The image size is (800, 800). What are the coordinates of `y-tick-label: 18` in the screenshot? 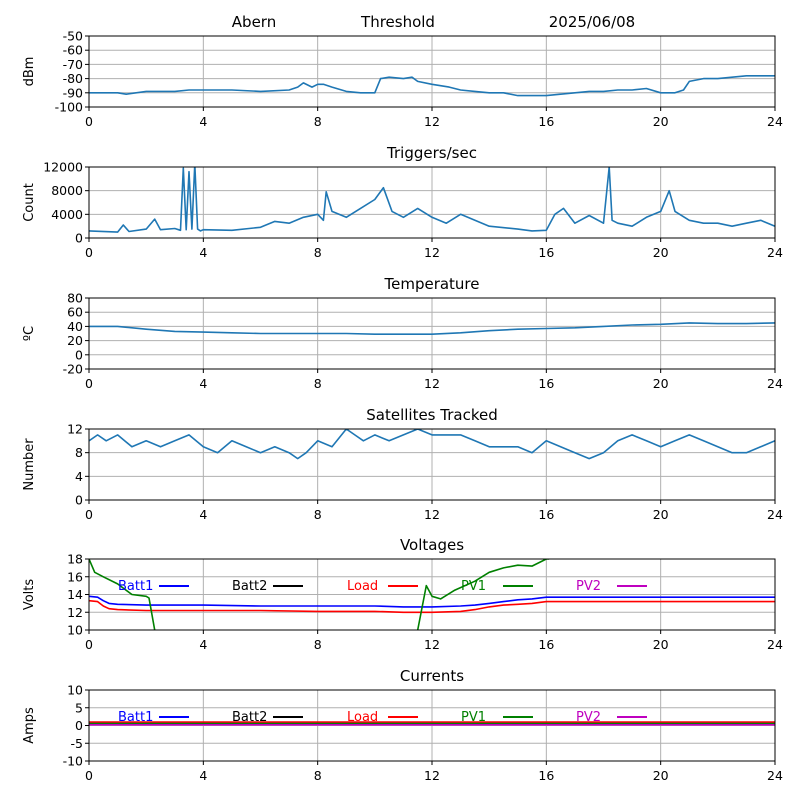 It's located at (75, 559).